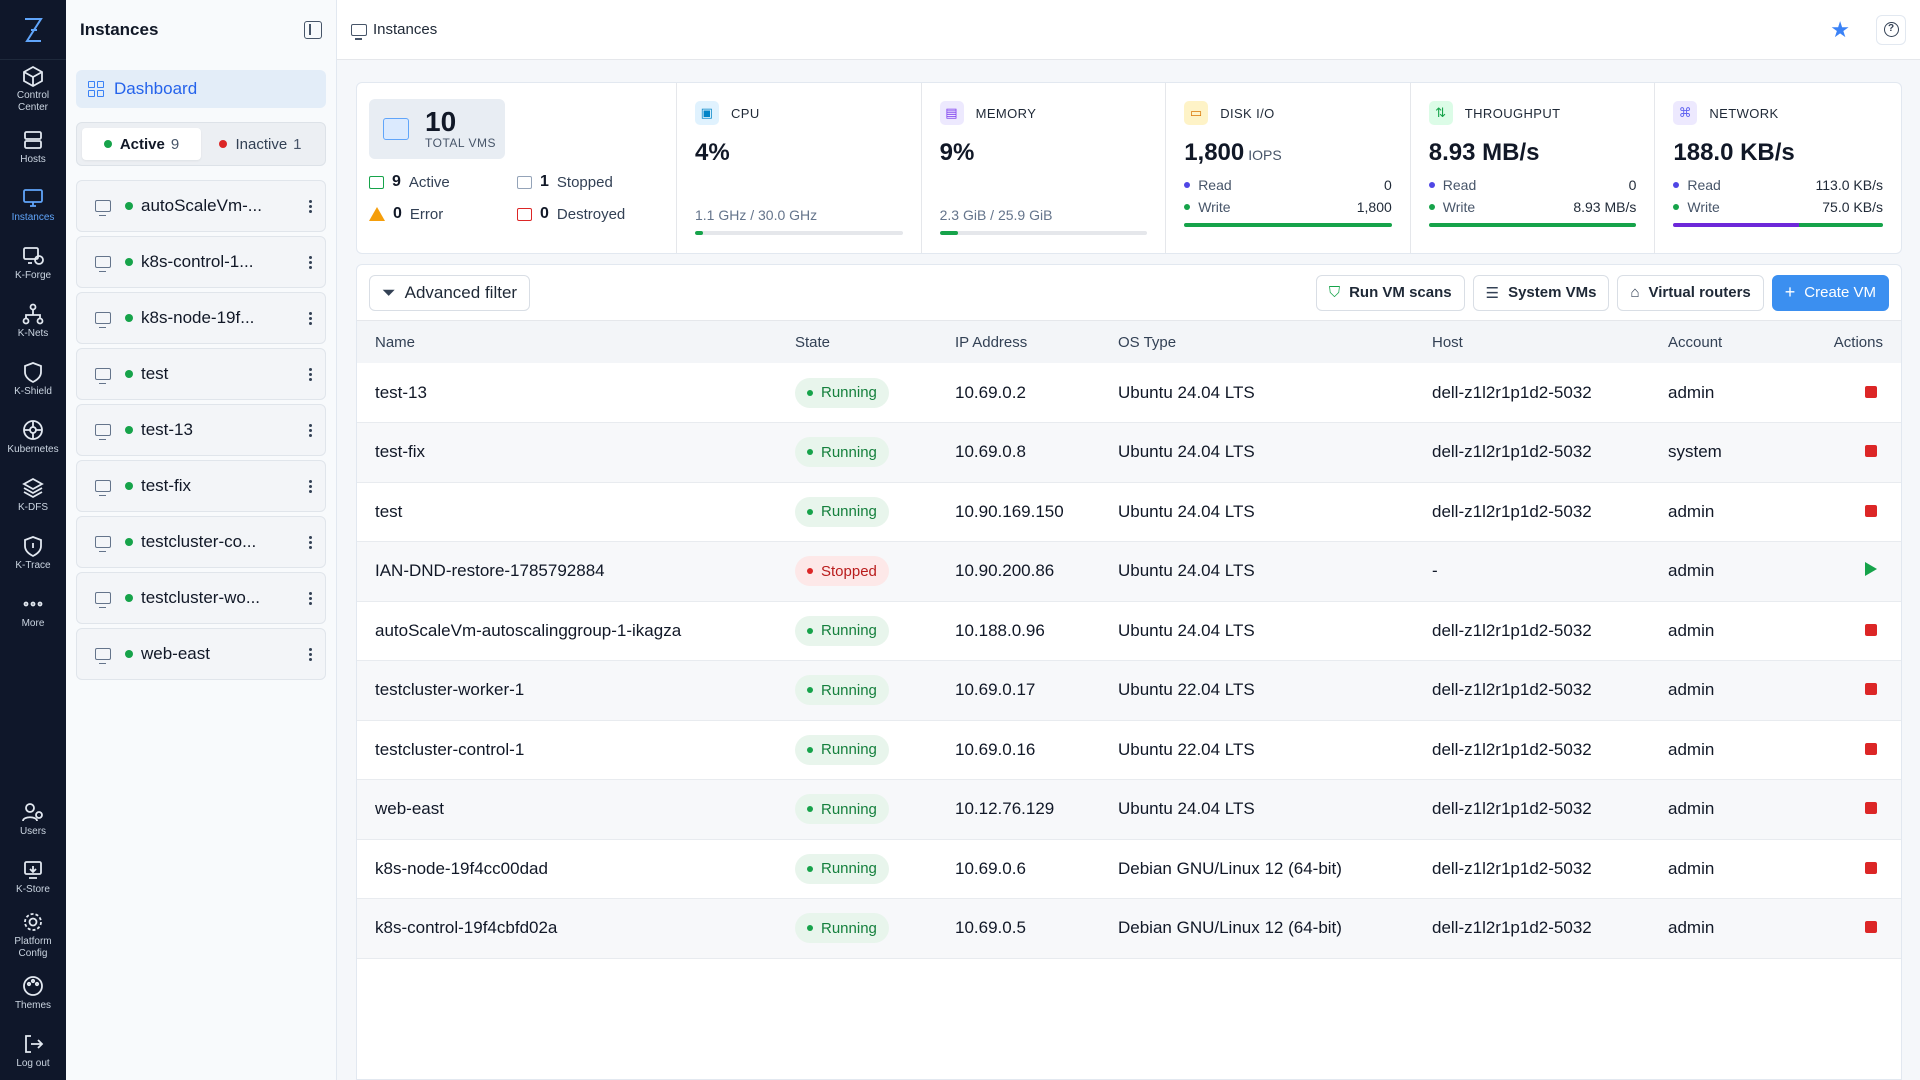  What do you see at coordinates (813, 342) in the screenshot?
I see `col-state: State` at bounding box center [813, 342].